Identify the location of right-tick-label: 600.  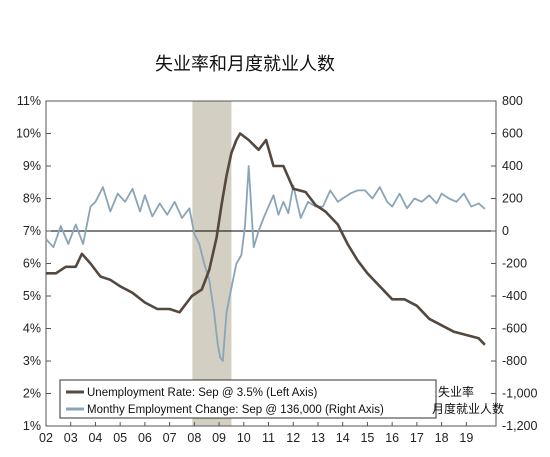
(512, 134).